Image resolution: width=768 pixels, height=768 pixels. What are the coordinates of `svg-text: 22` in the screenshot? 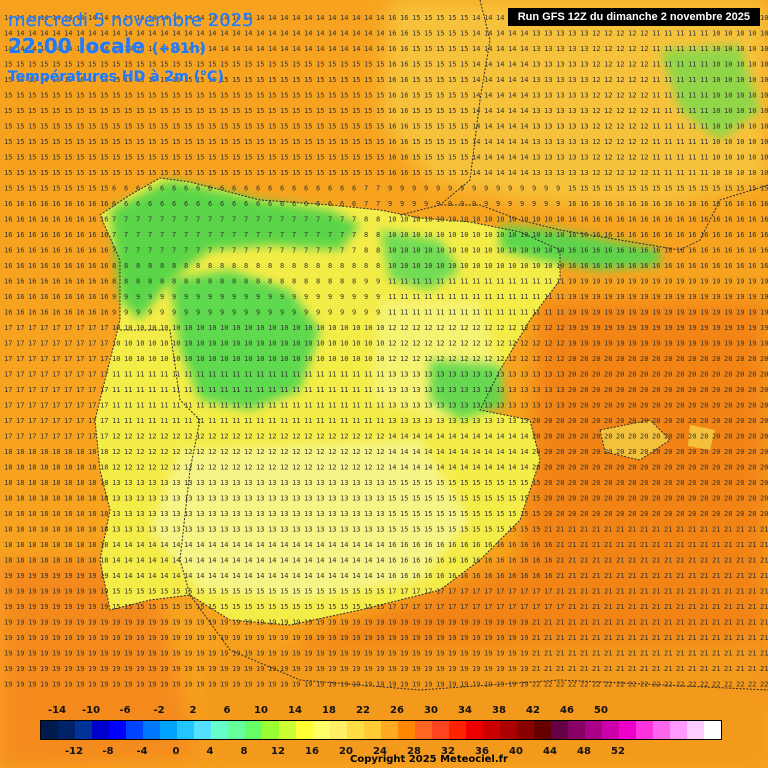 It's located at (572, 685).